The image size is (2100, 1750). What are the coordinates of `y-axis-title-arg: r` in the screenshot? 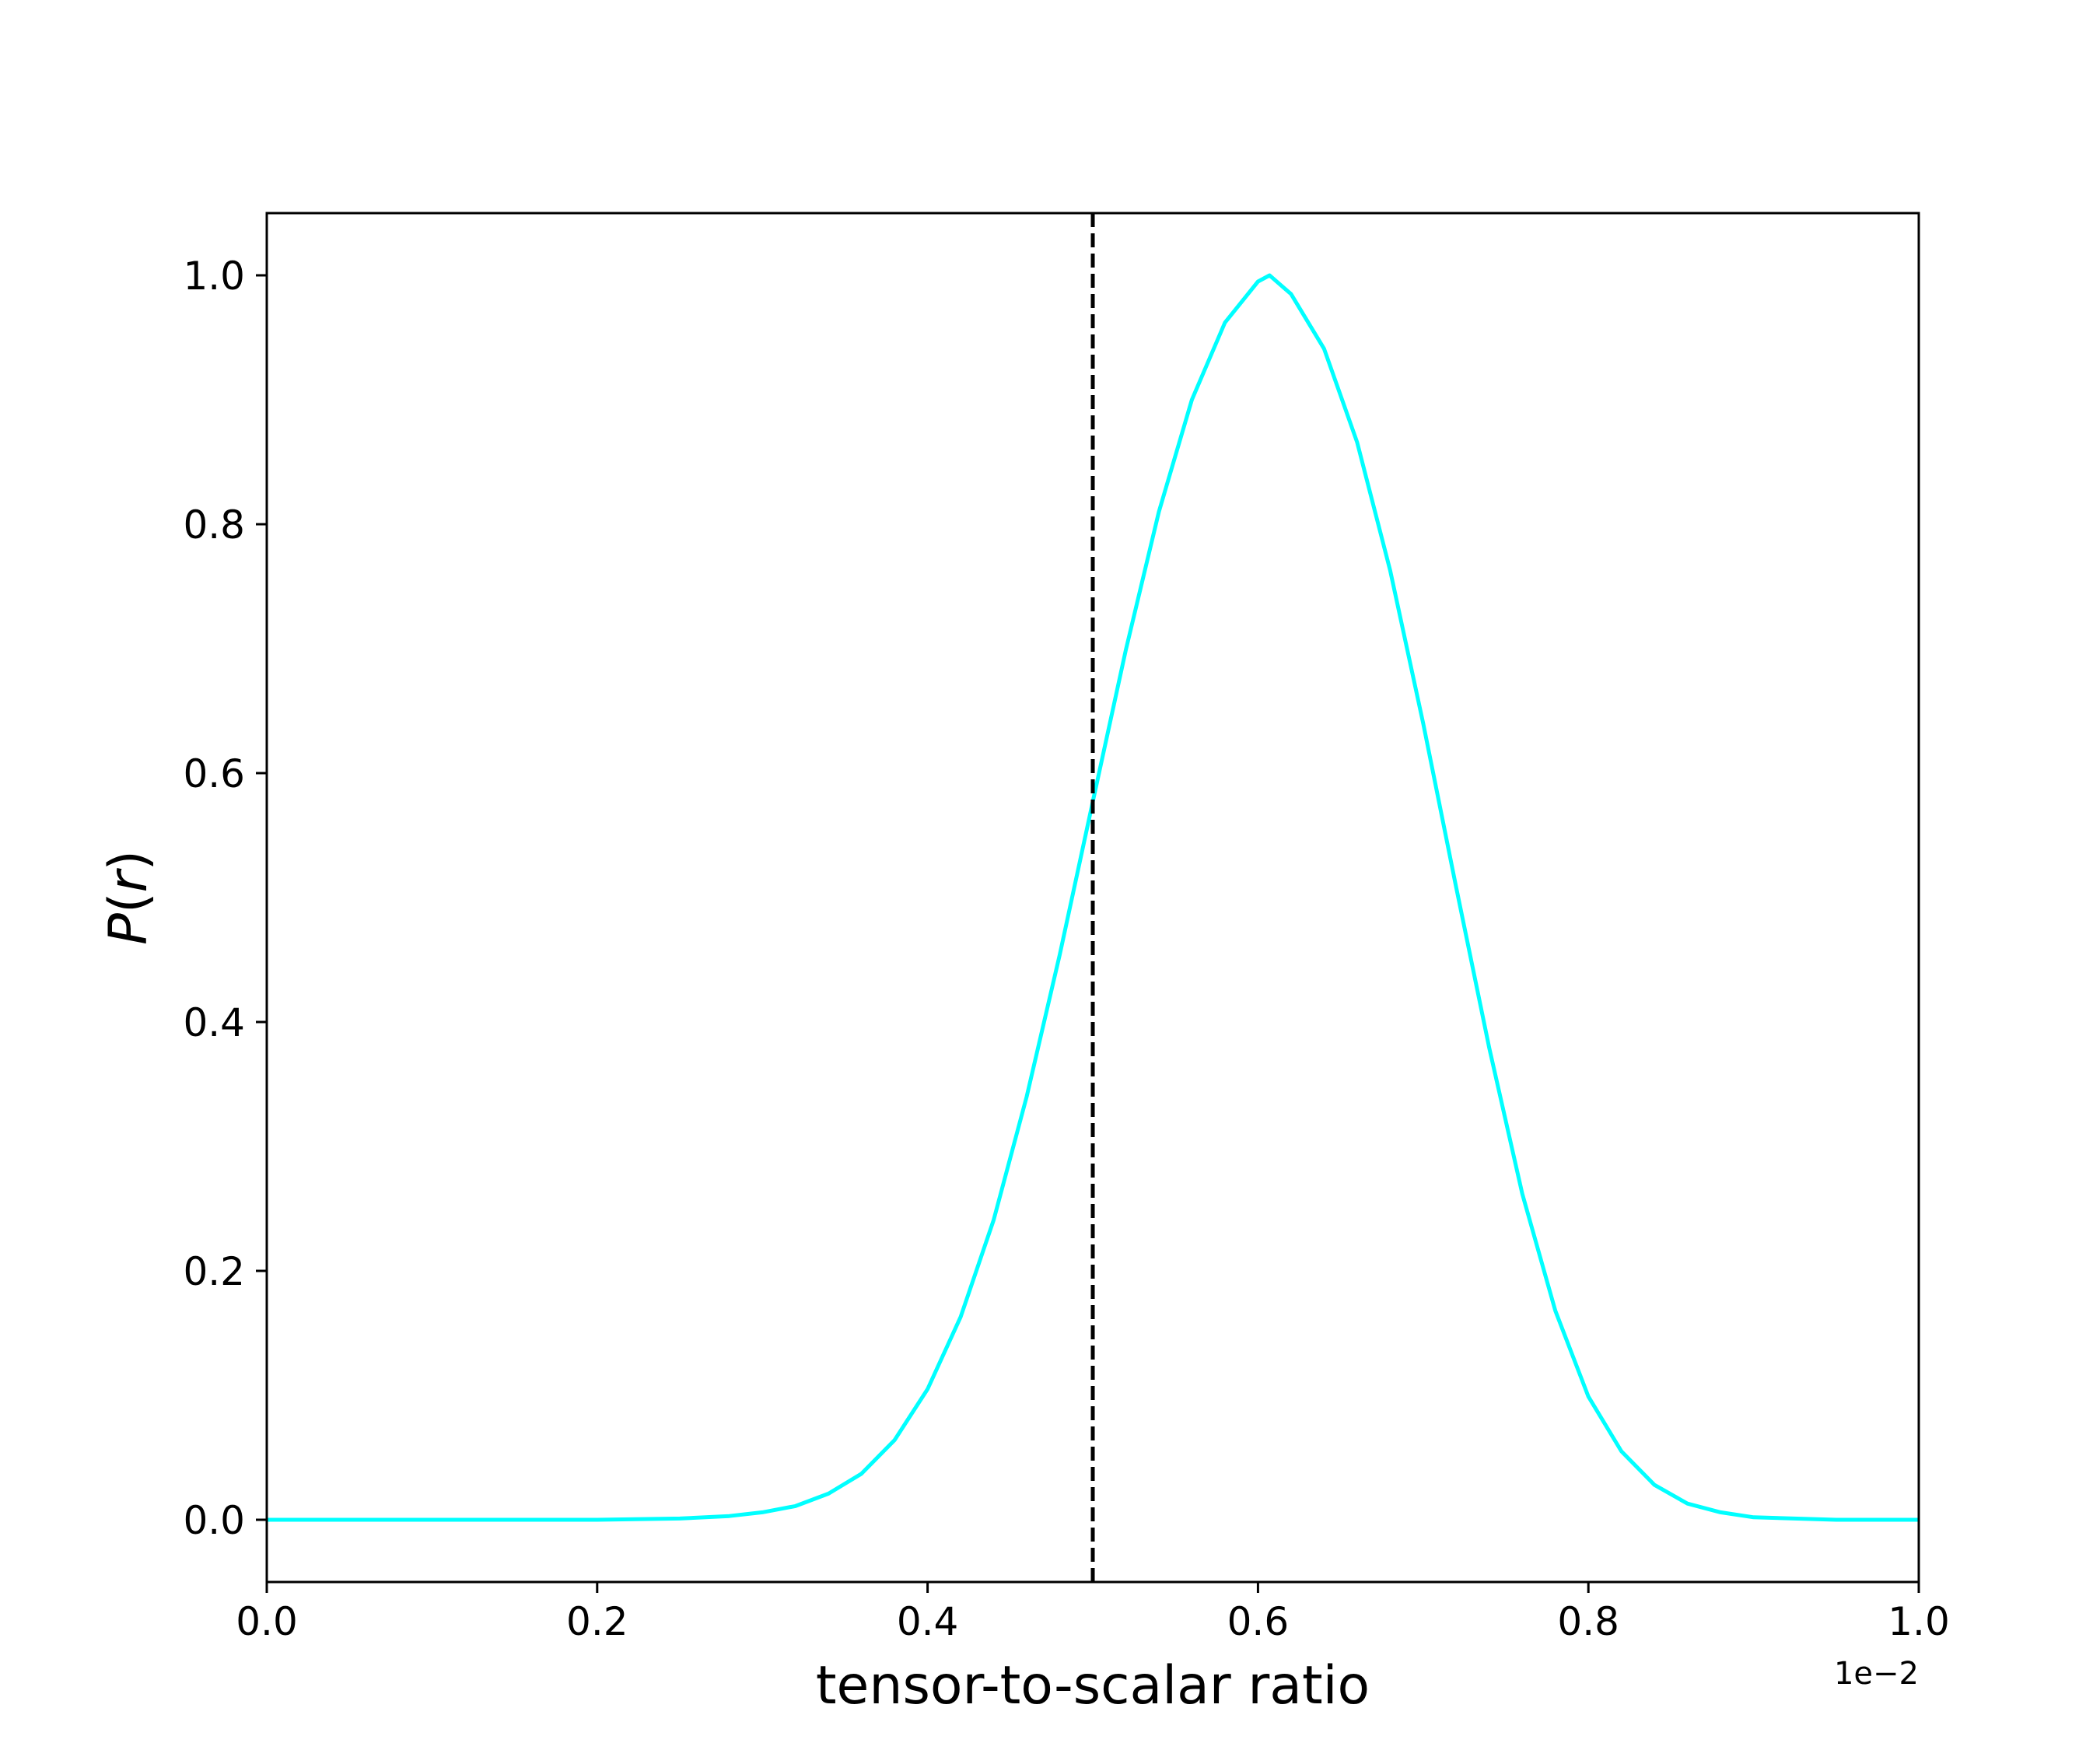 It's located at (128, 880).